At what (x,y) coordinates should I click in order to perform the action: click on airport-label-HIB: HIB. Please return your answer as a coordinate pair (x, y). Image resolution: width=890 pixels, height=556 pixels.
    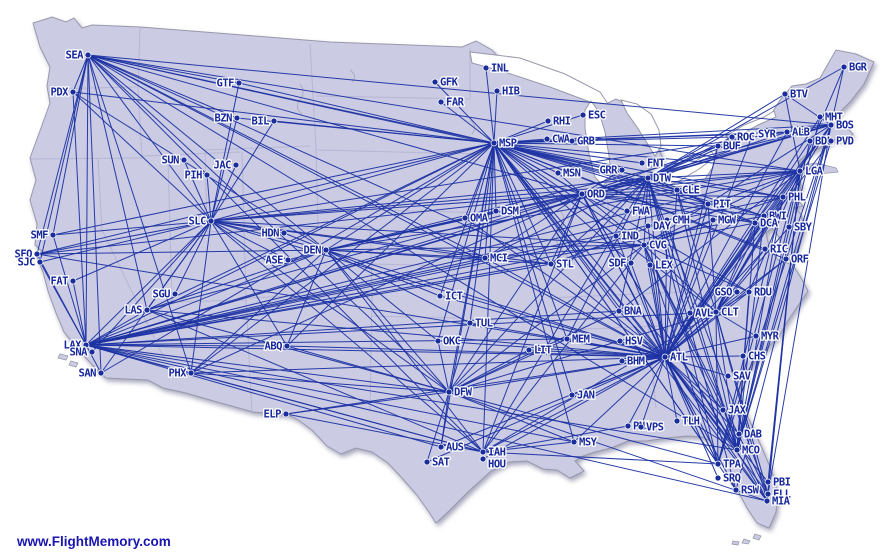
    Looking at the image, I should click on (511, 92).